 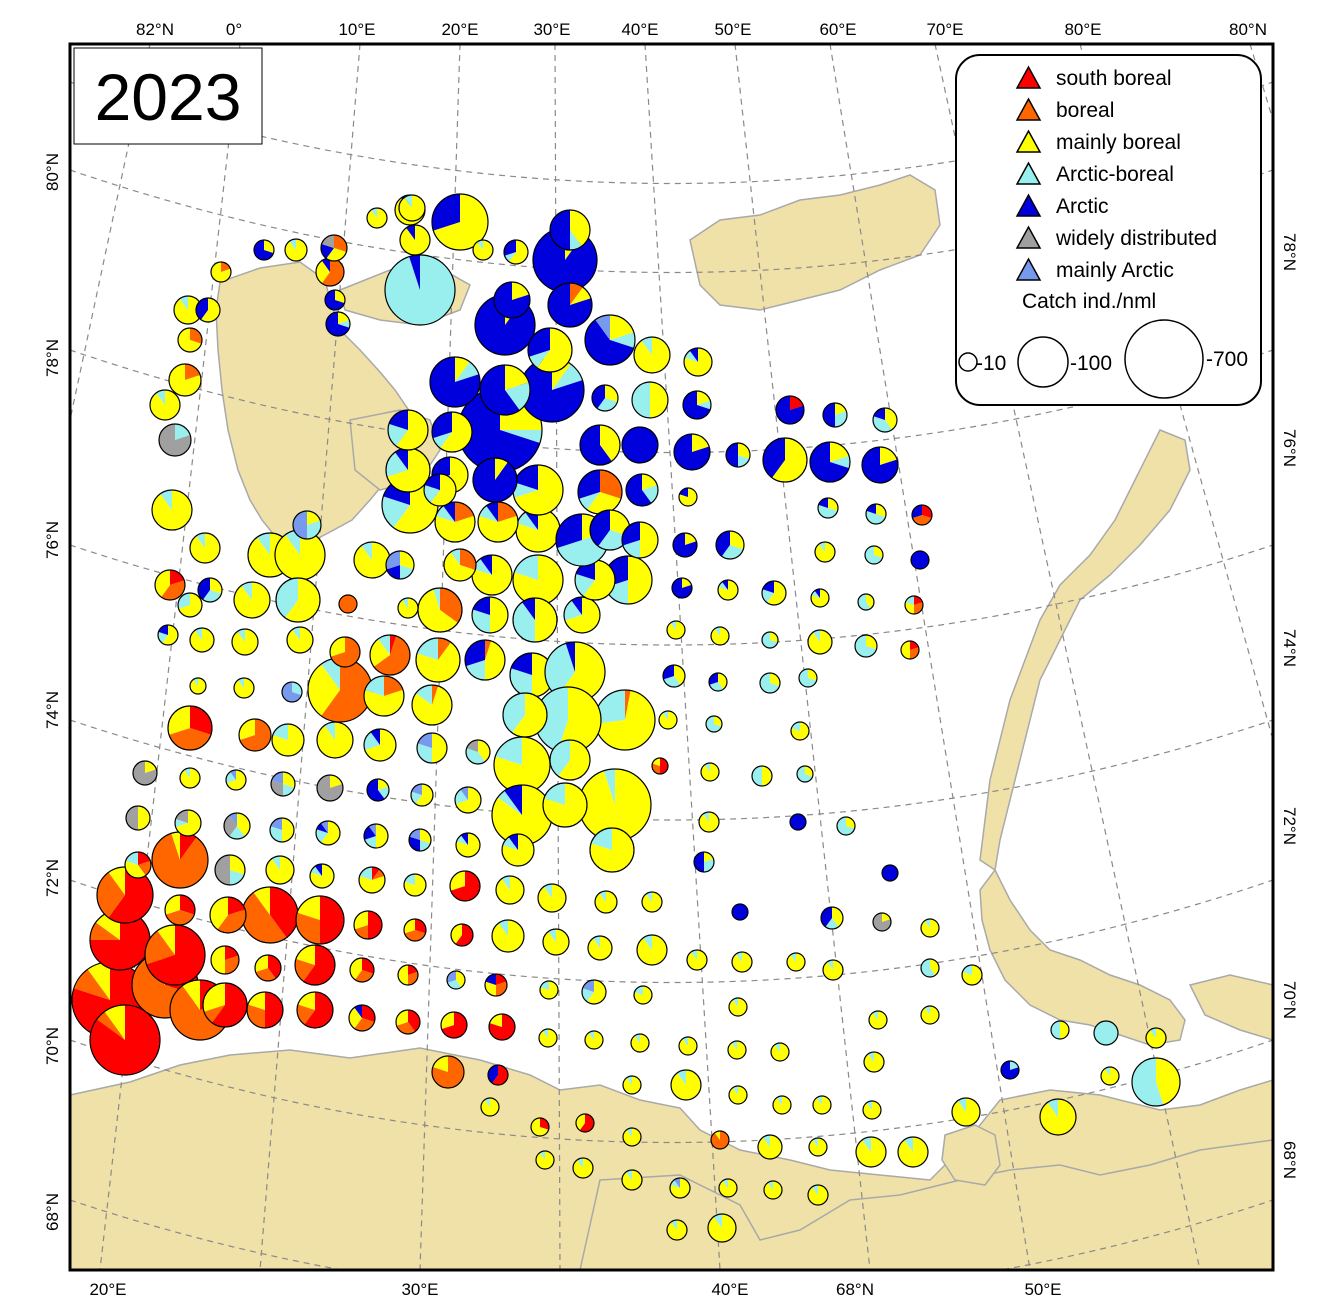 I want to click on top-tick-label: 10°E, so click(x=356, y=29).